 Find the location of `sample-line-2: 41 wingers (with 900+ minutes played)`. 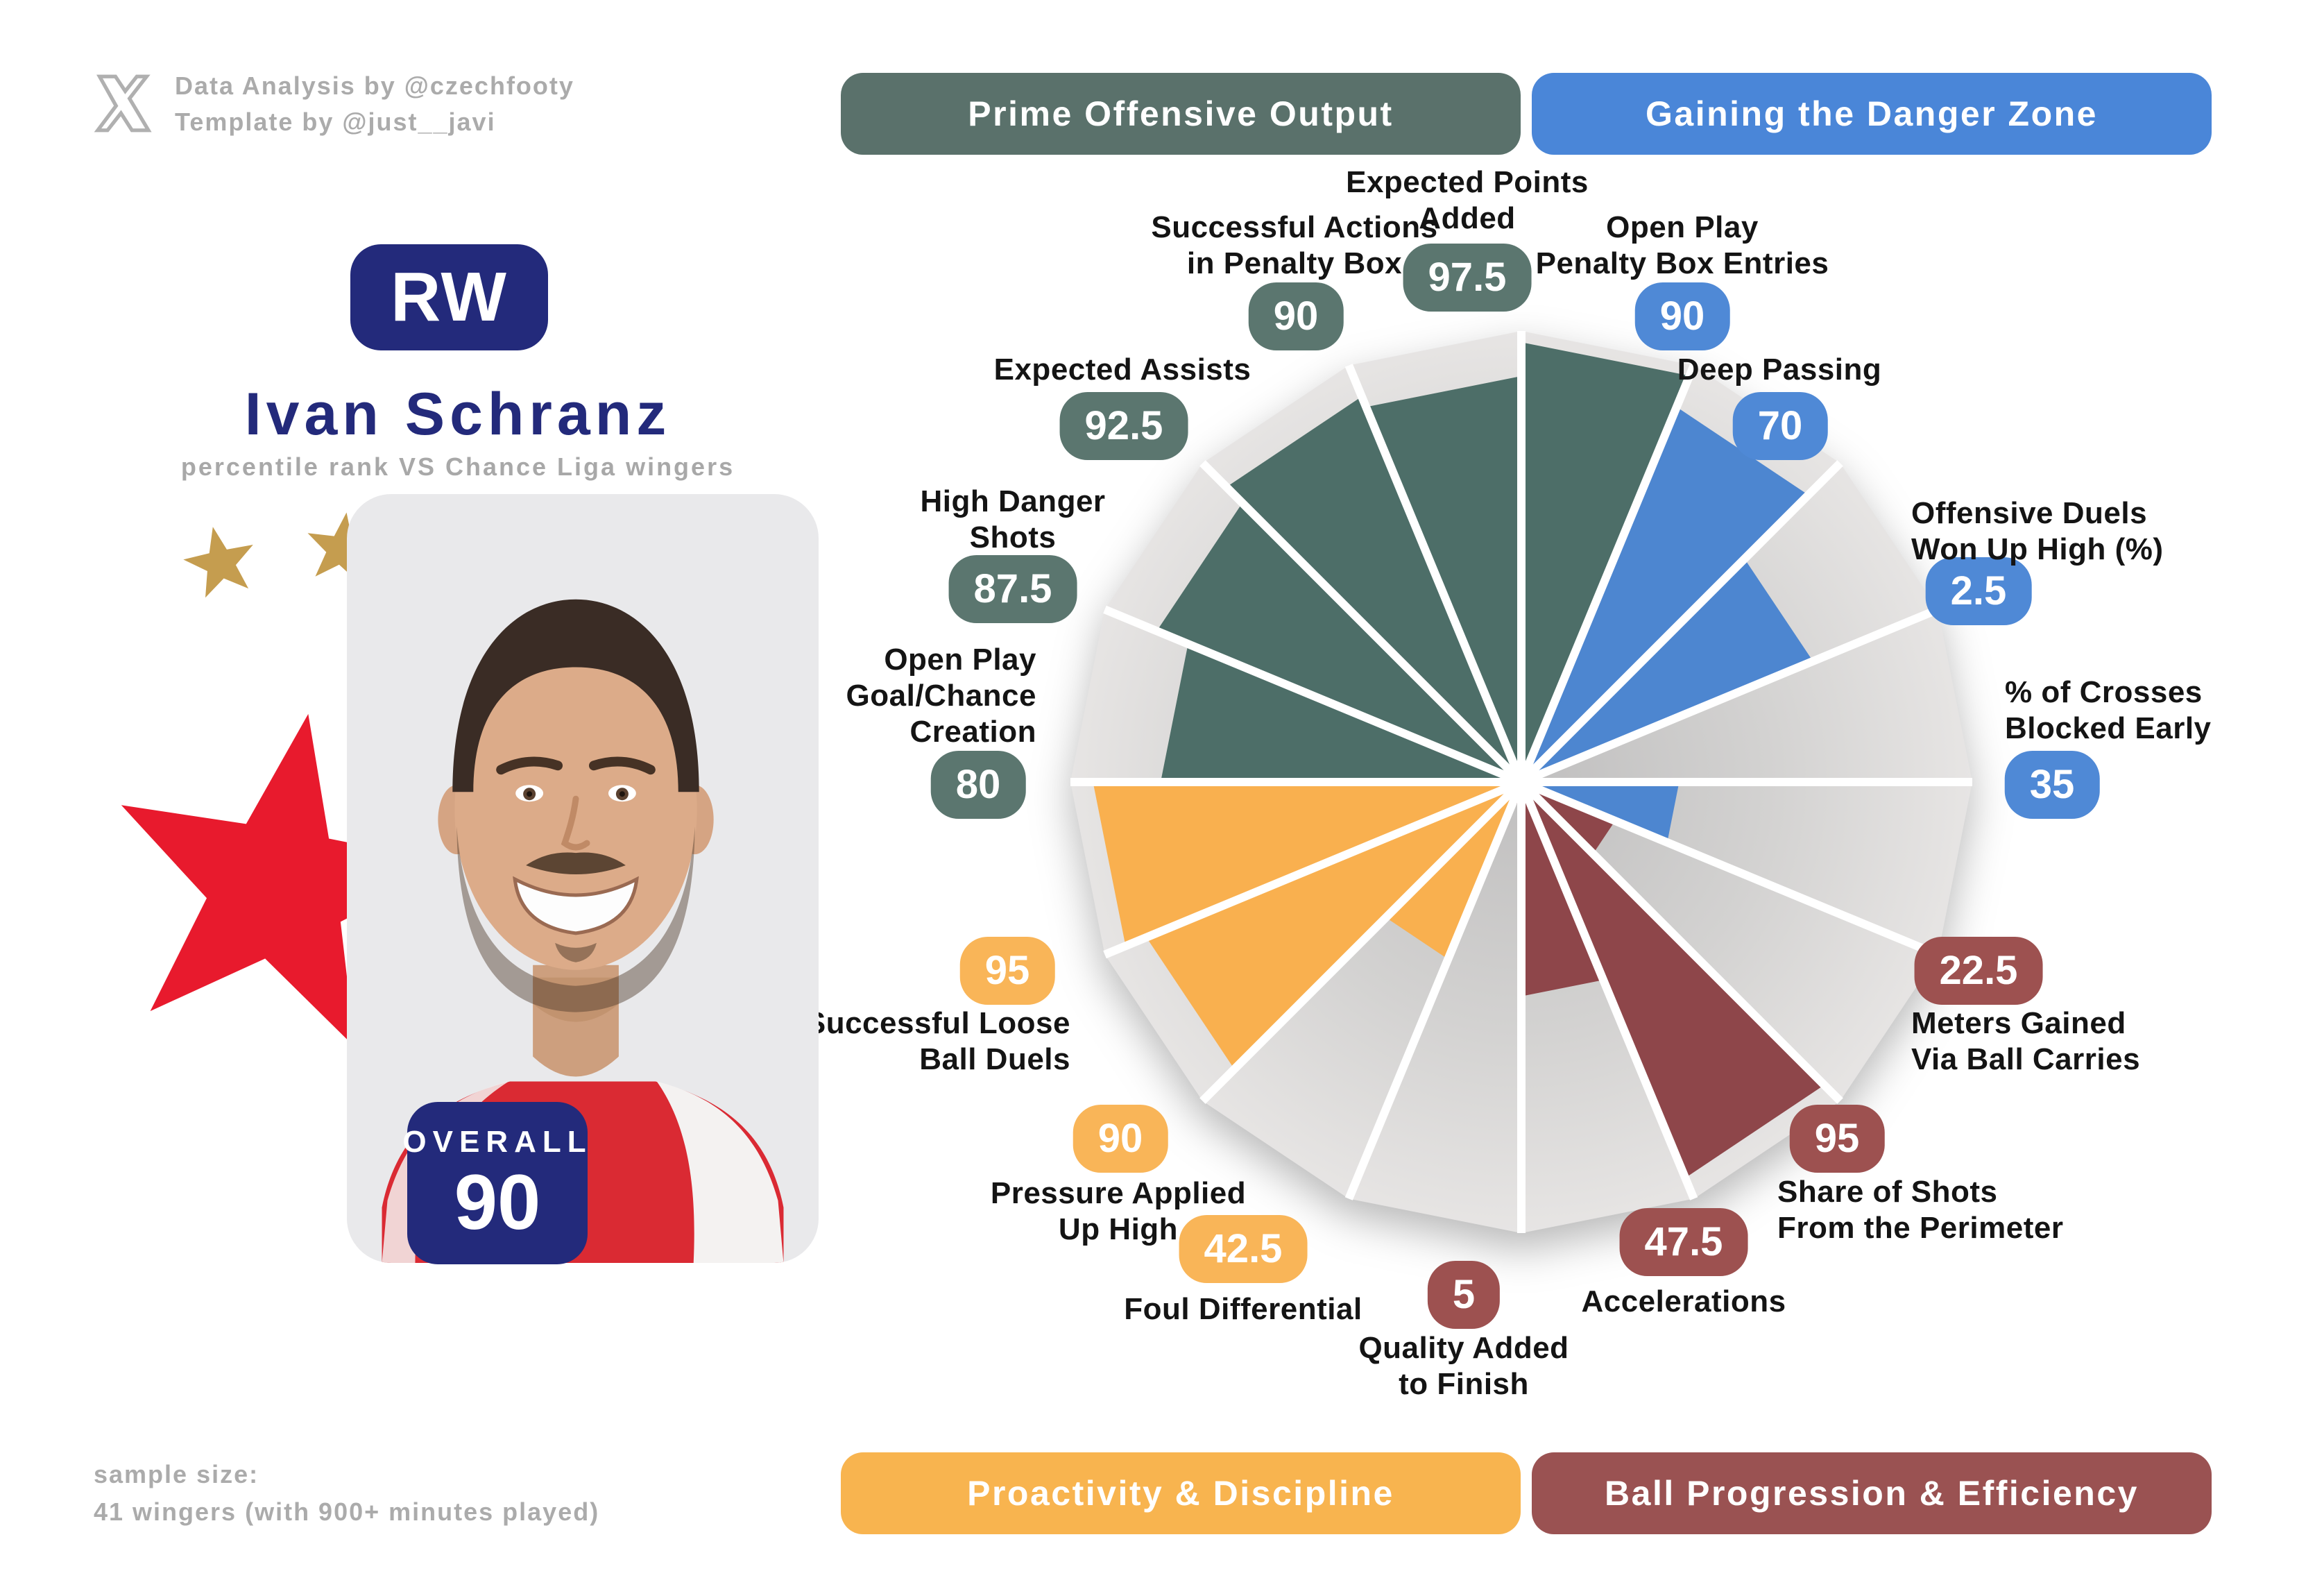

sample-line-2: 41 wingers (with 900+ minutes played) is located at coordinates (347, 1511).